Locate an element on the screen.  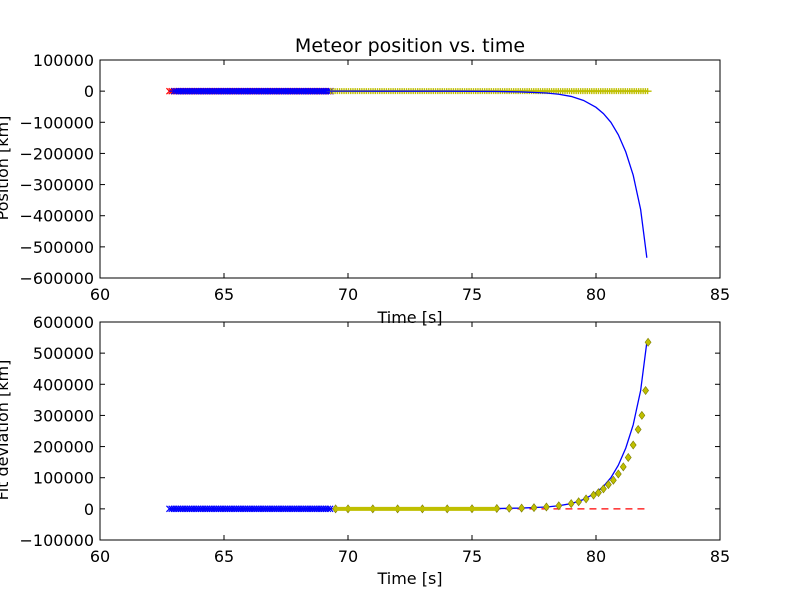
y-tick-label: 600000 is located at coordinates (63, 322).